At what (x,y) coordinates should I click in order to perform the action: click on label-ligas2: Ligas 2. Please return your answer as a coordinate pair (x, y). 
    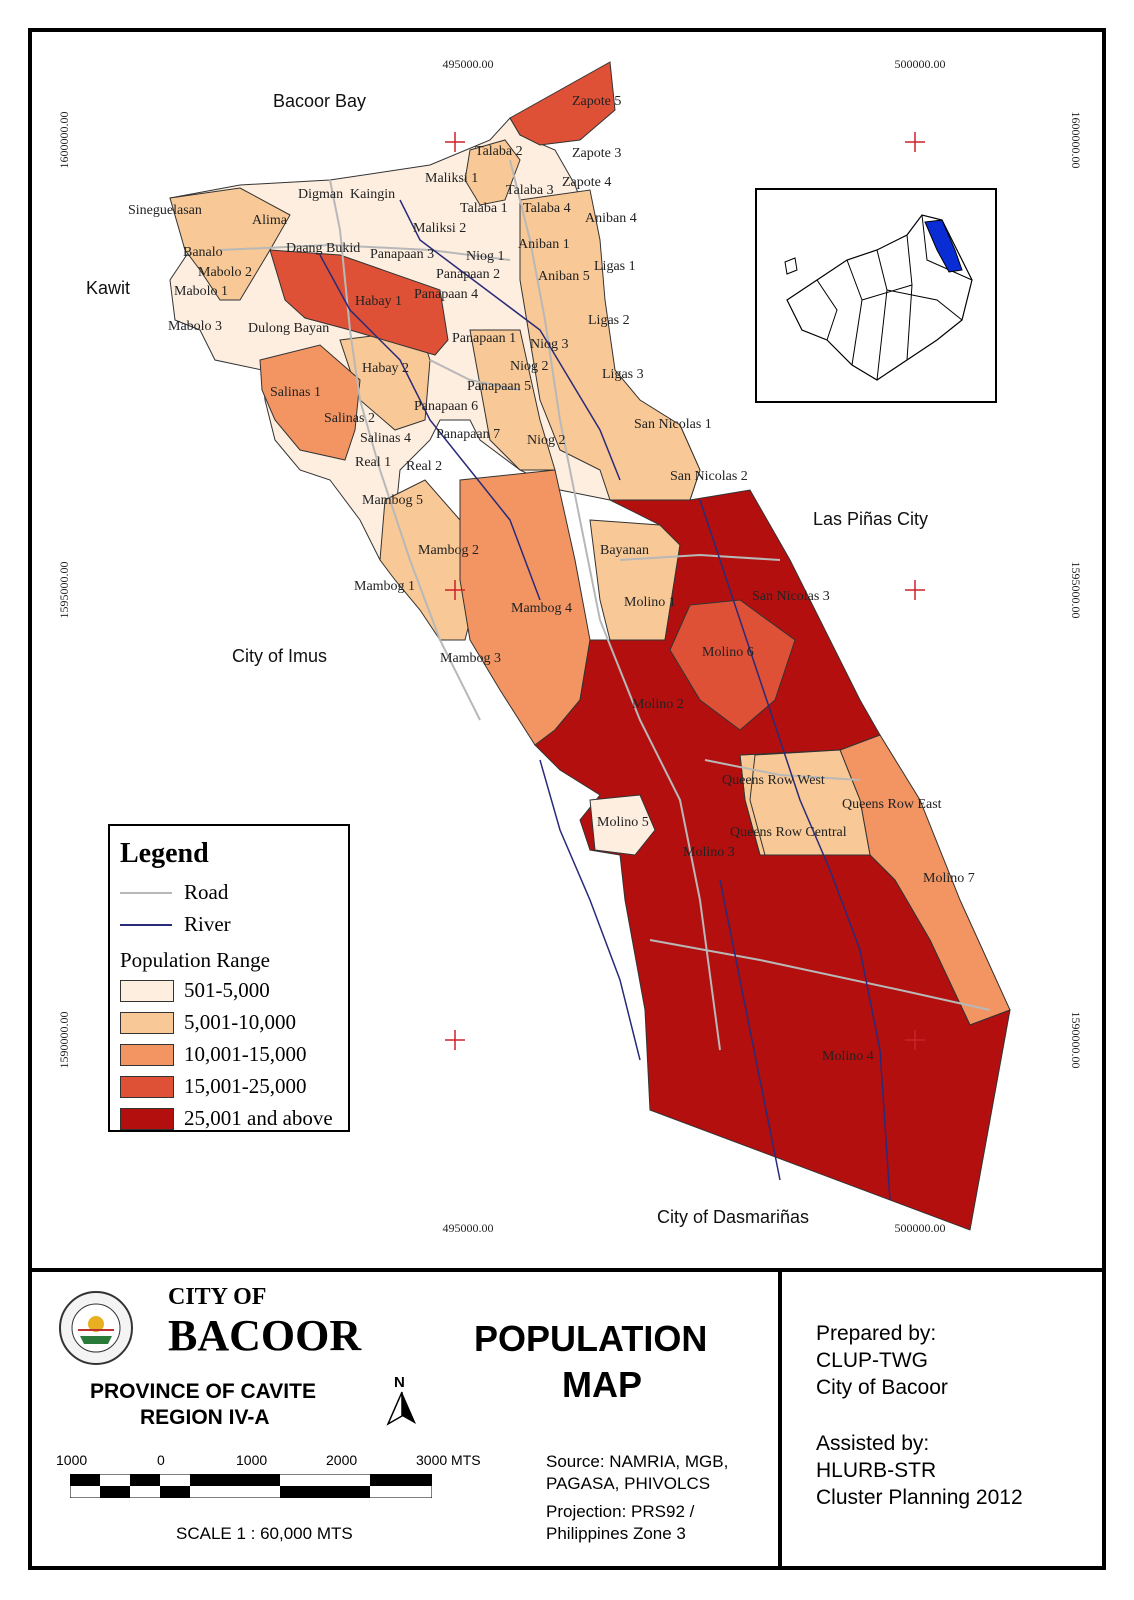
    Looking at the image, I should click on (609, 320).